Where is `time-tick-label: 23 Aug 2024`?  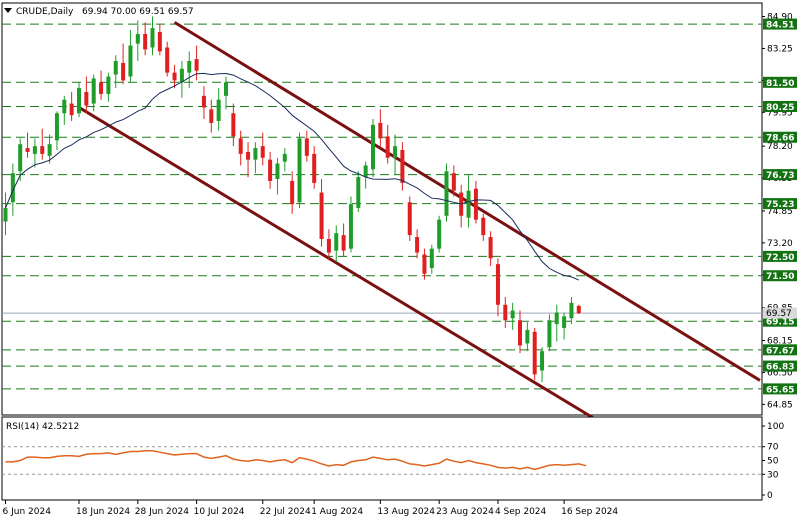
time-tick-label: 23 Aug 2024 is located at coordinates (465, 512).